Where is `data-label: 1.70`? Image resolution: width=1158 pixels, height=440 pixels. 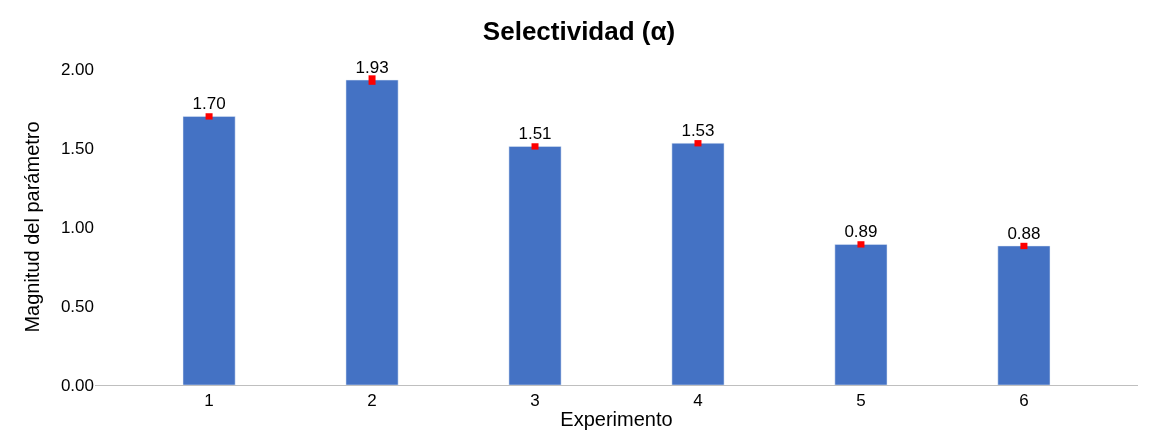
data-label: 1.70 is located at coordinates (209, 104).